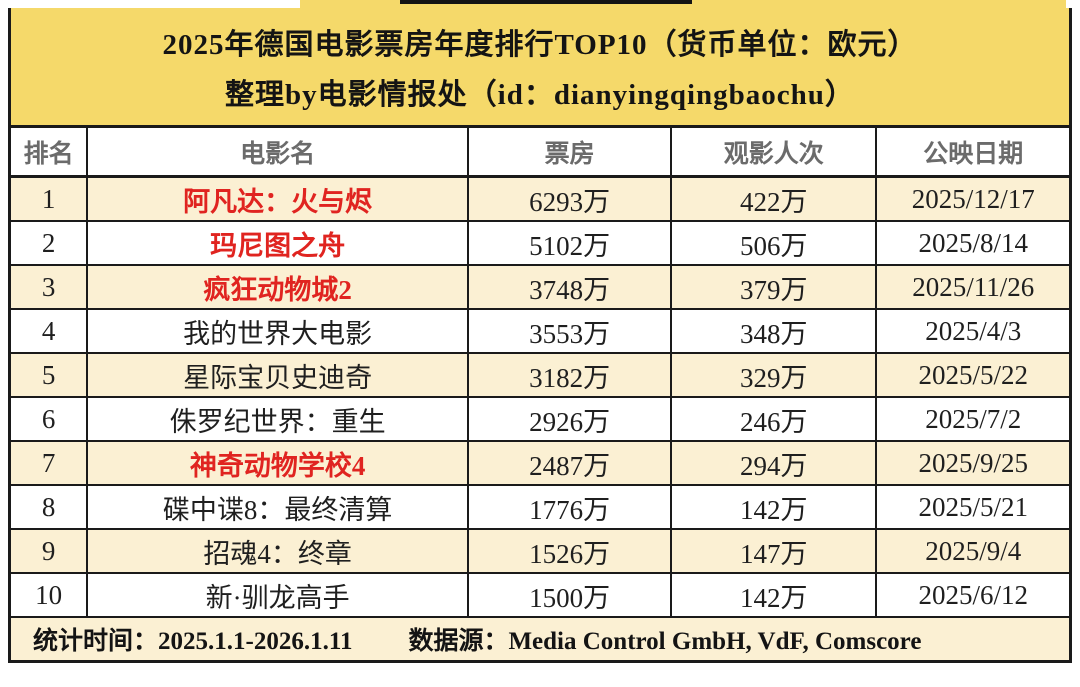 This screenshot has height=687, width=1080. What do you see at coordinates (774, 463) in the screenshot?
I see `admissions-cell: 294万` at bounding box center [774, 463].